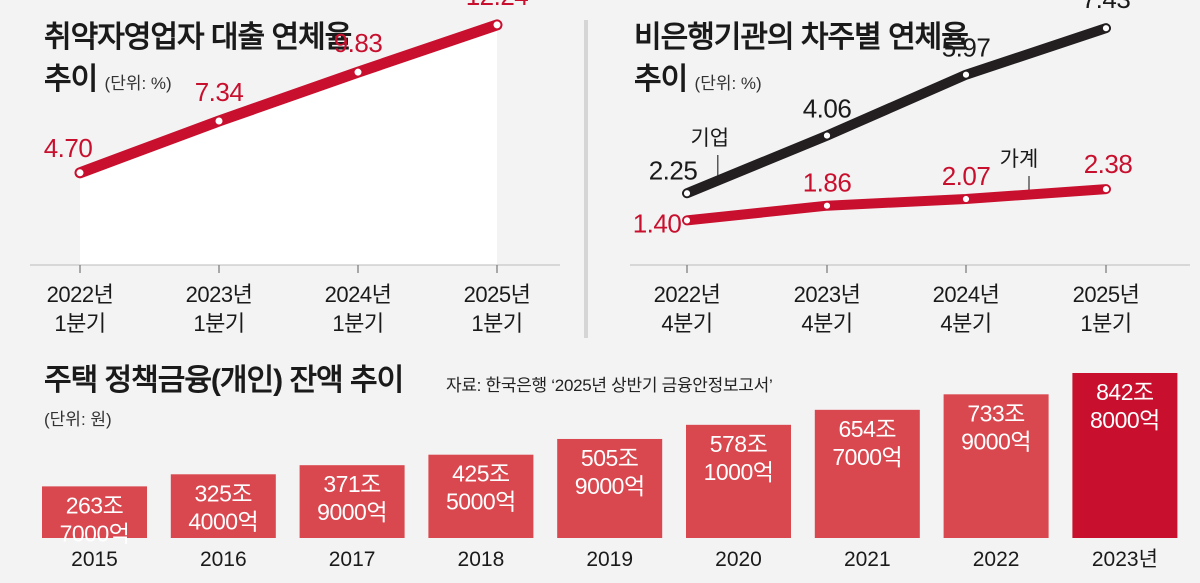  What do you see at coordinates (801, 37) in the screenshot?
I see `chart2-title-line1: 비은행기관의 차주별 연체율` at bounding box center [801, 37].